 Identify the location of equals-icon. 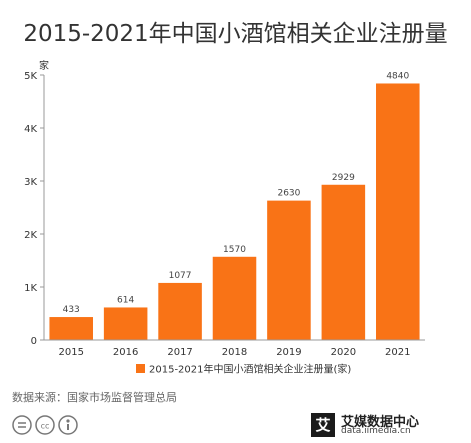
(22, 425).